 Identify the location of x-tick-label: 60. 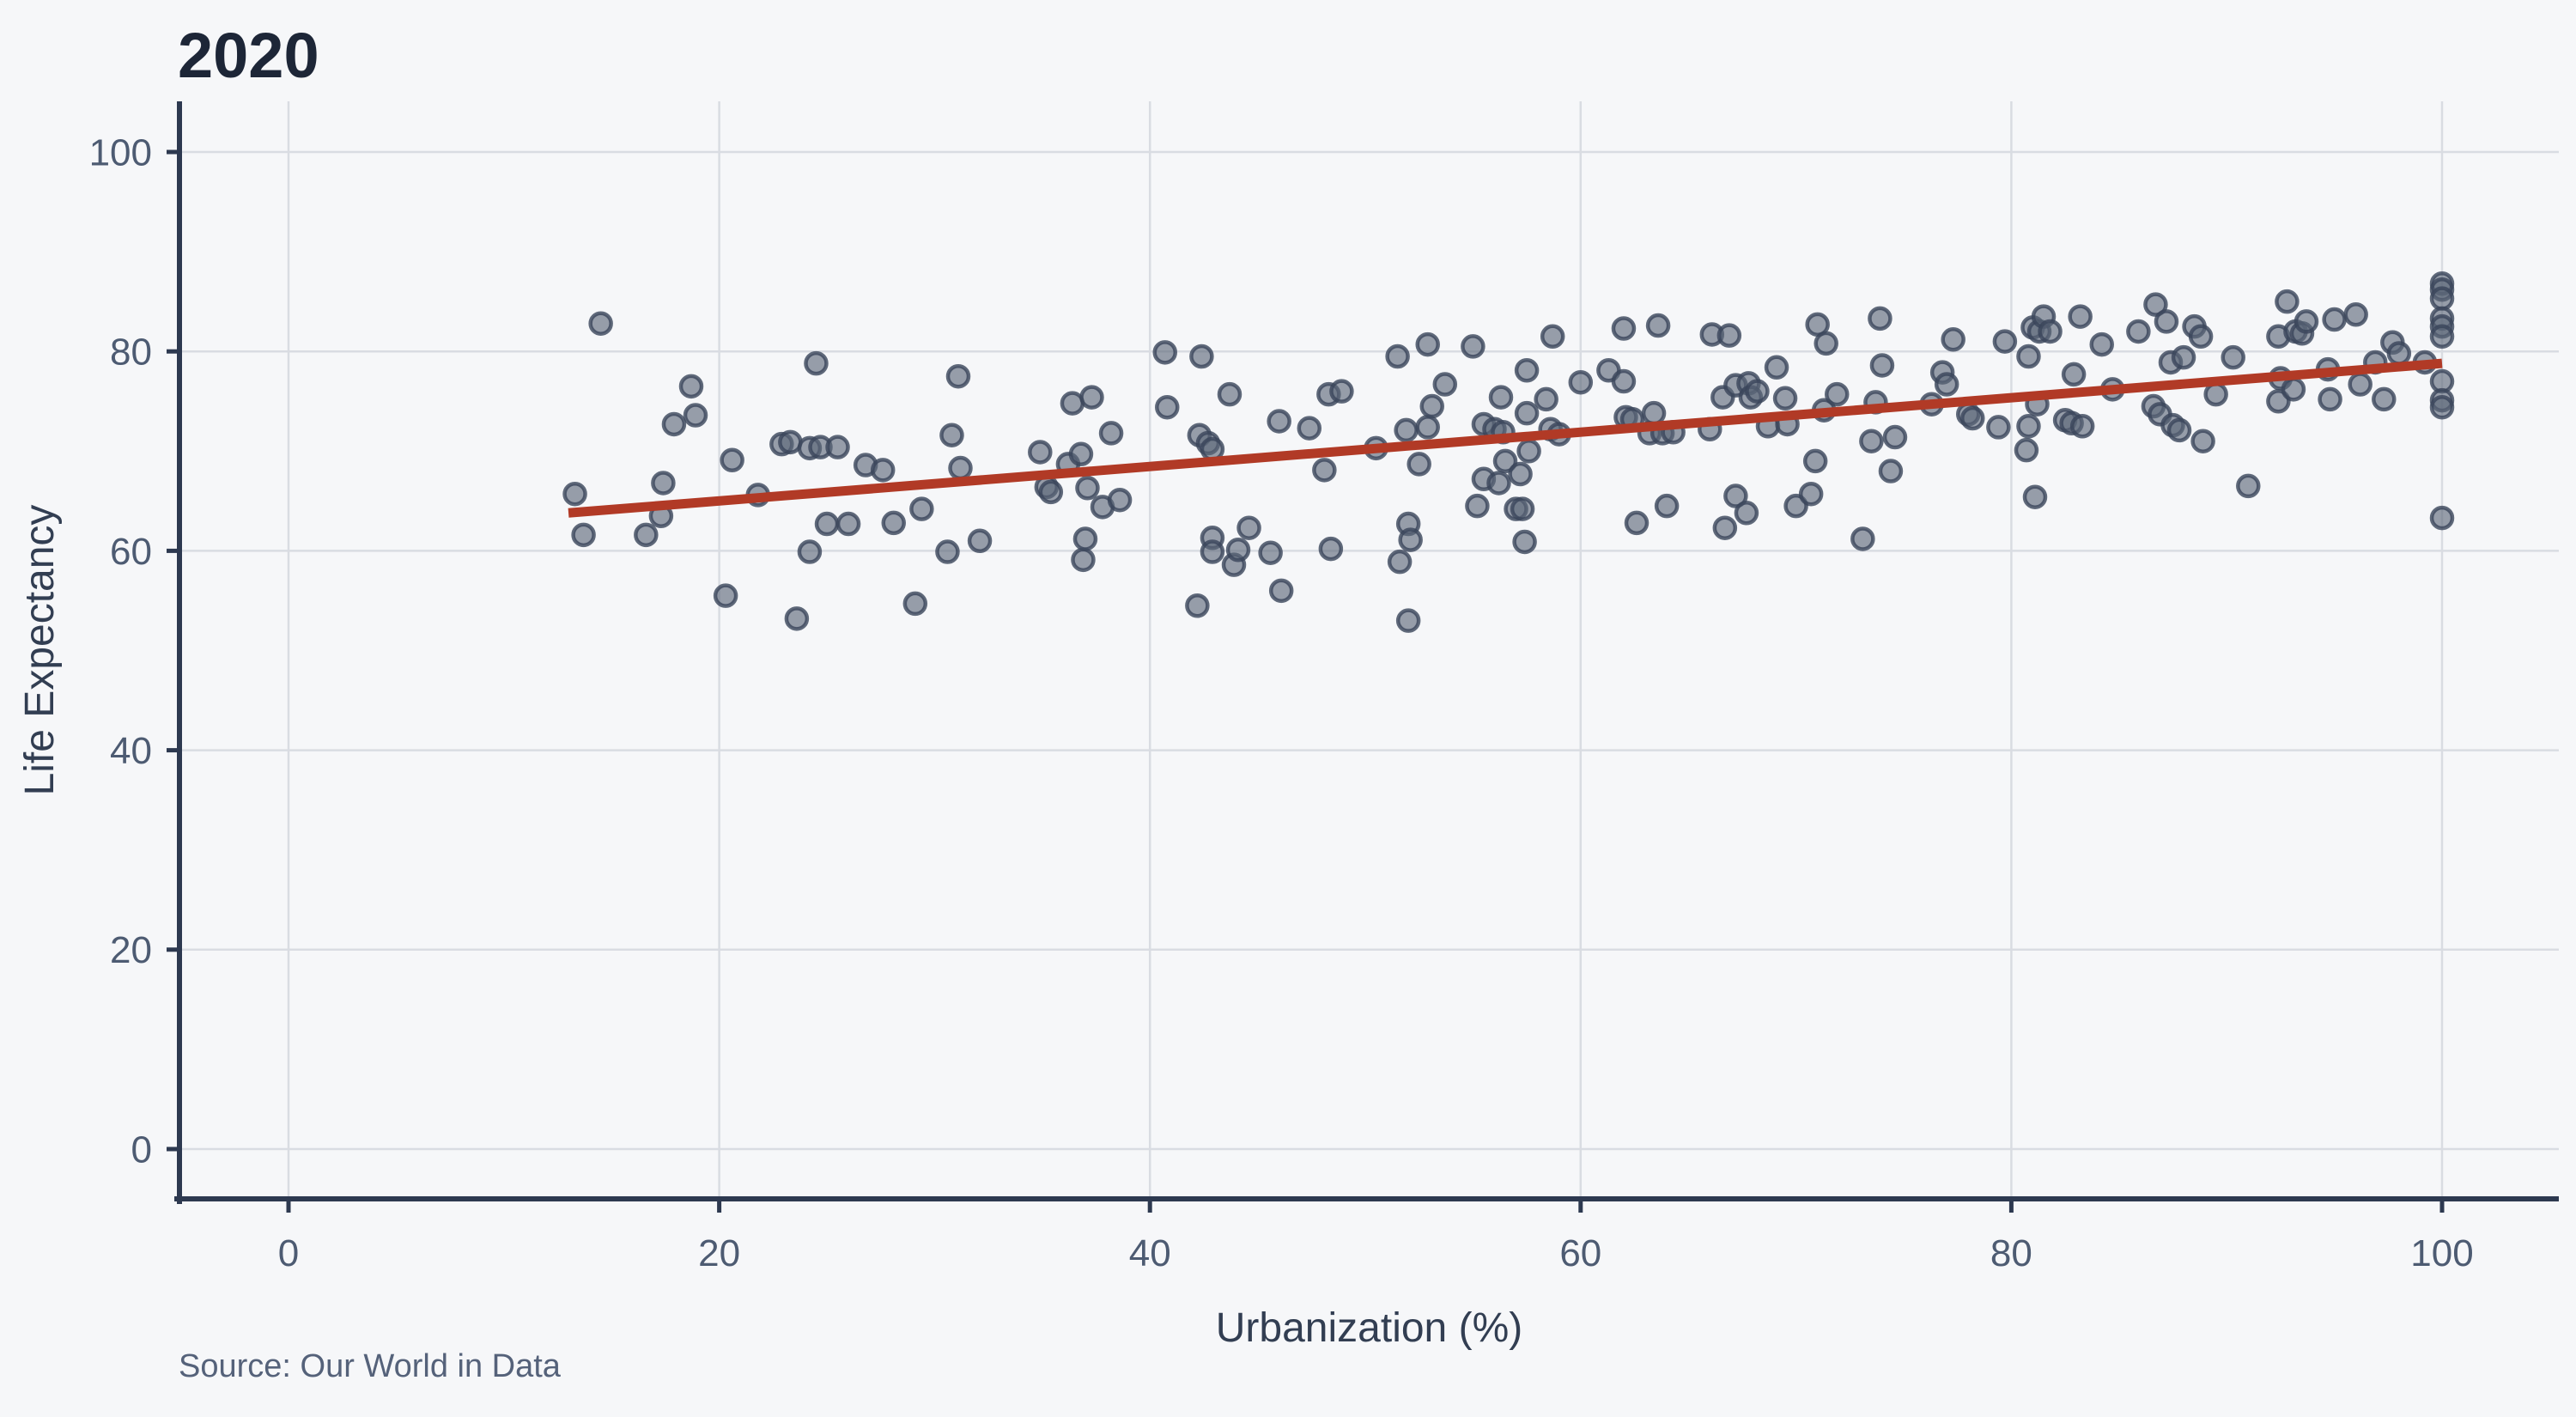
(1580, 1253).